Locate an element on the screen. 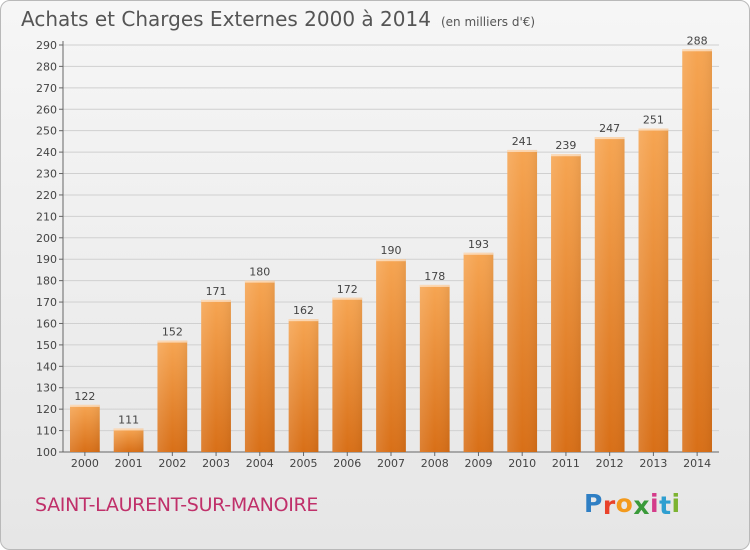 This screenshot has width=750, height=550. bar-top-2002 is located at coordinates (172, 341).